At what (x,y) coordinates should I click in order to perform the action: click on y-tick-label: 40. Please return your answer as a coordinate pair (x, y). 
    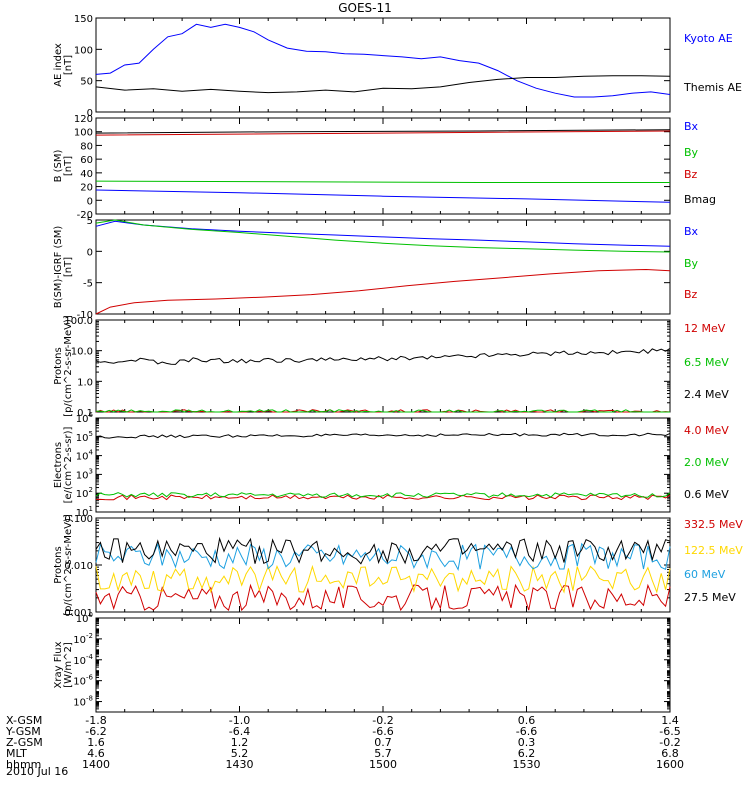
    Looking at the image, I should click on (86, 174).